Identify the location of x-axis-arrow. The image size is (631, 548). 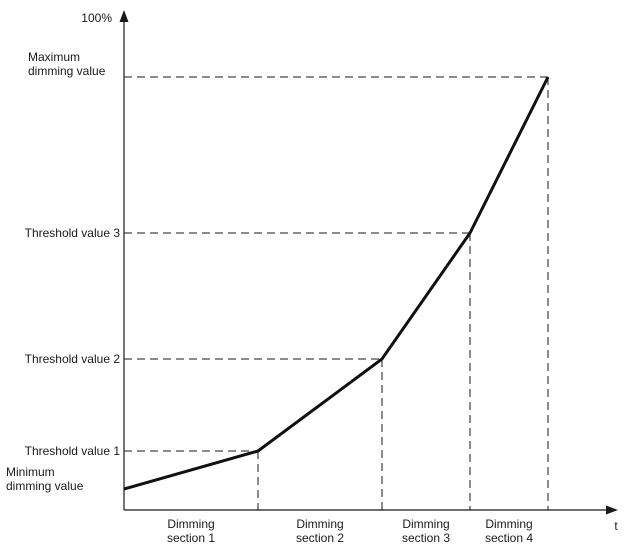
(612, 510).